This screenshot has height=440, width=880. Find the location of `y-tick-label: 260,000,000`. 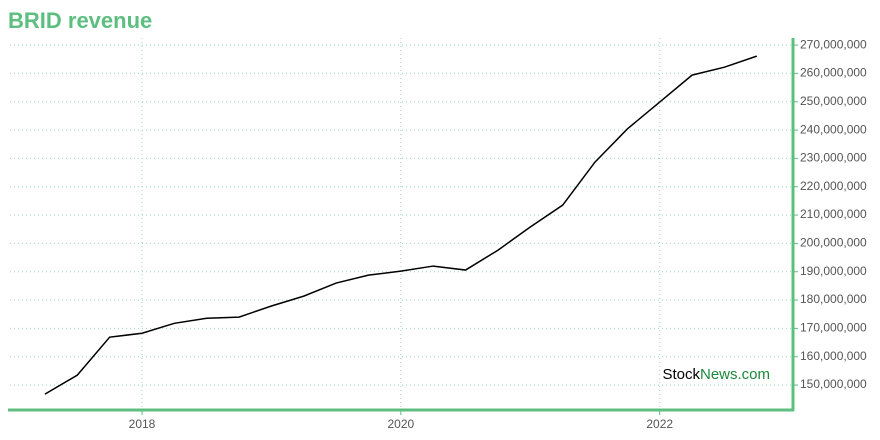

y-tick-label: 260,000,000 is located at coordinates (833, 73).